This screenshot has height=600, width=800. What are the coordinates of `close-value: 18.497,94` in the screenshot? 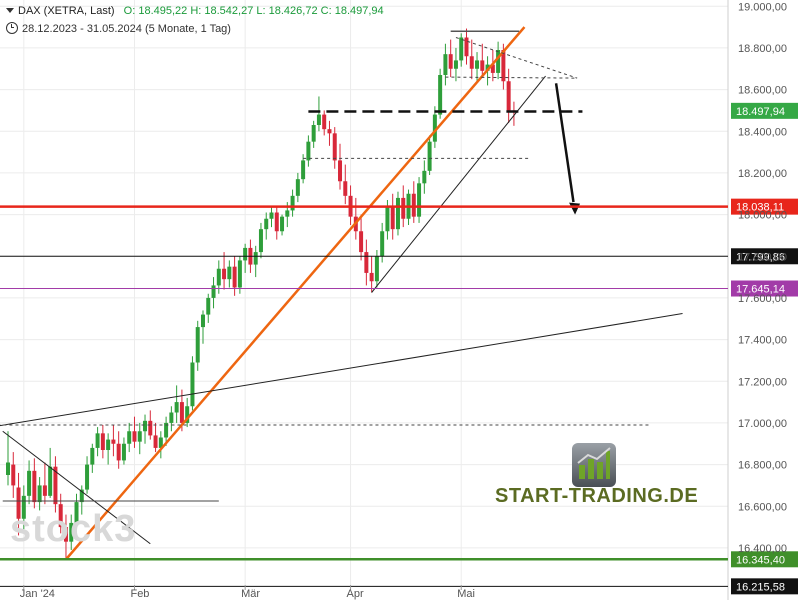 It's located at (359, 11).